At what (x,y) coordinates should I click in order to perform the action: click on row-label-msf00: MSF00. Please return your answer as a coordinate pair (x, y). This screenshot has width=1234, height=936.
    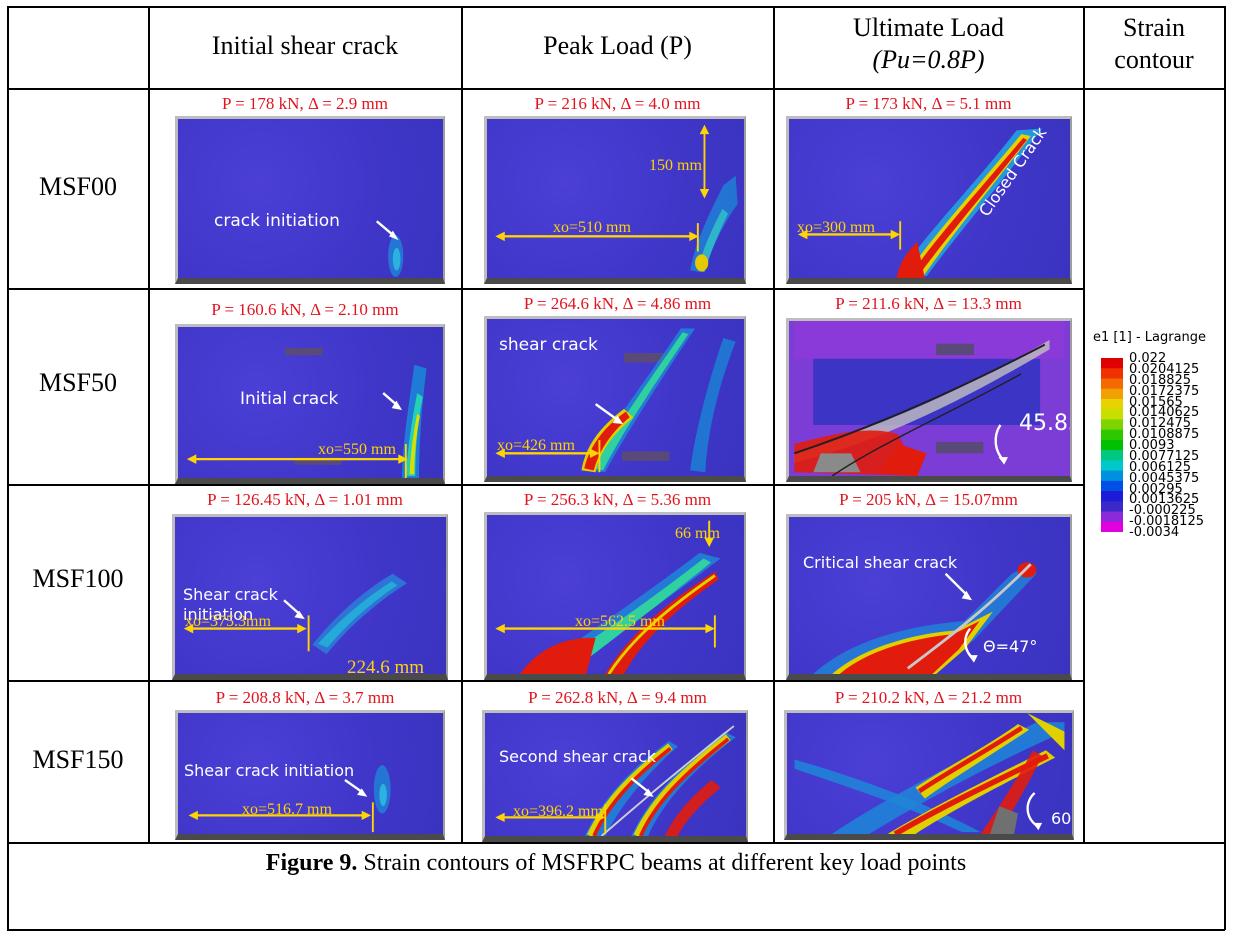
    Looking at the image, I should click on (78, 186).